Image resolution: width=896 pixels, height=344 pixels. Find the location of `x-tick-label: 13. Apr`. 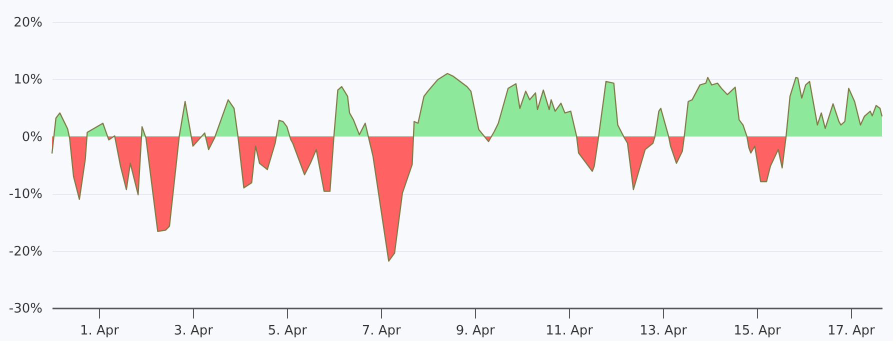

x-tick-label: 13. Apr is located at coordinates (664, 331).